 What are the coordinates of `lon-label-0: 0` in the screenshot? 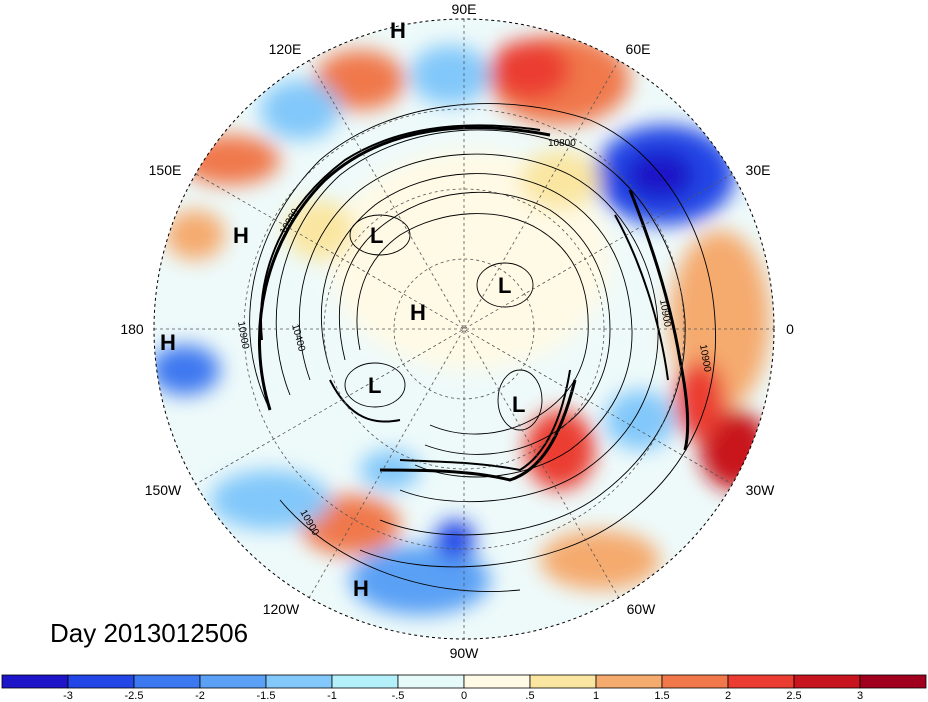 It's located at (790, 329).